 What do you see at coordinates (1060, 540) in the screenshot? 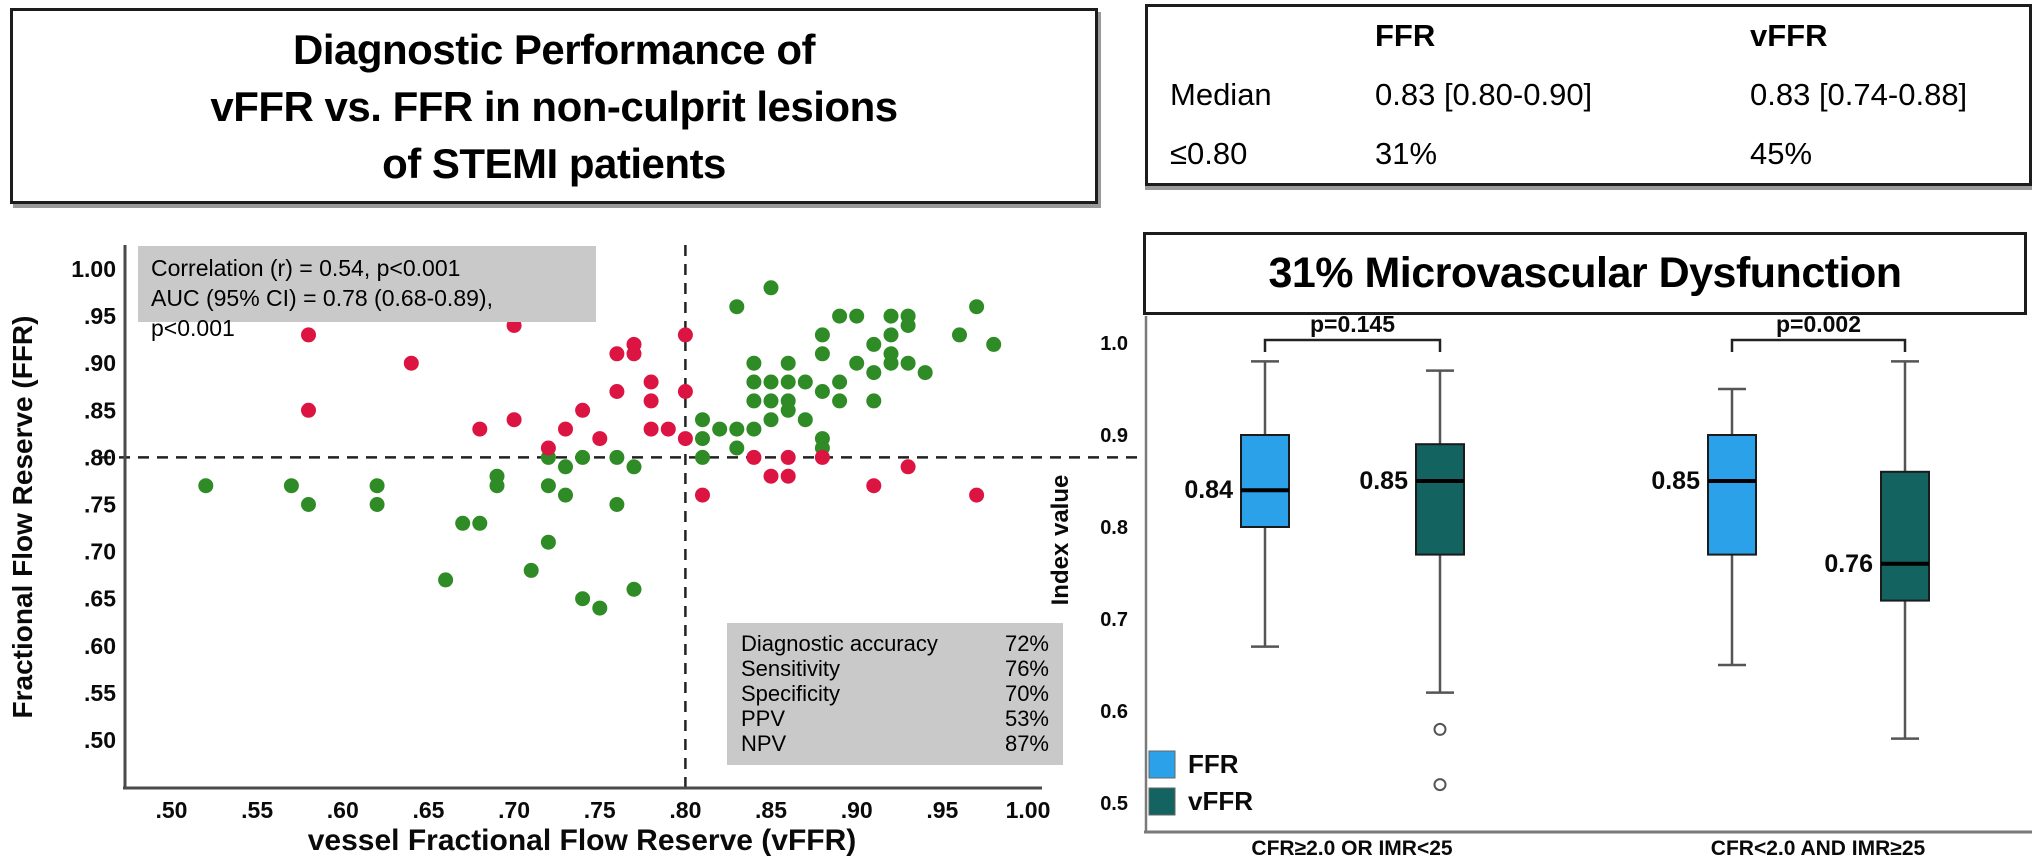
I see `boxplot-y-axis-label: Index value` at bounding box center [1060, 540].